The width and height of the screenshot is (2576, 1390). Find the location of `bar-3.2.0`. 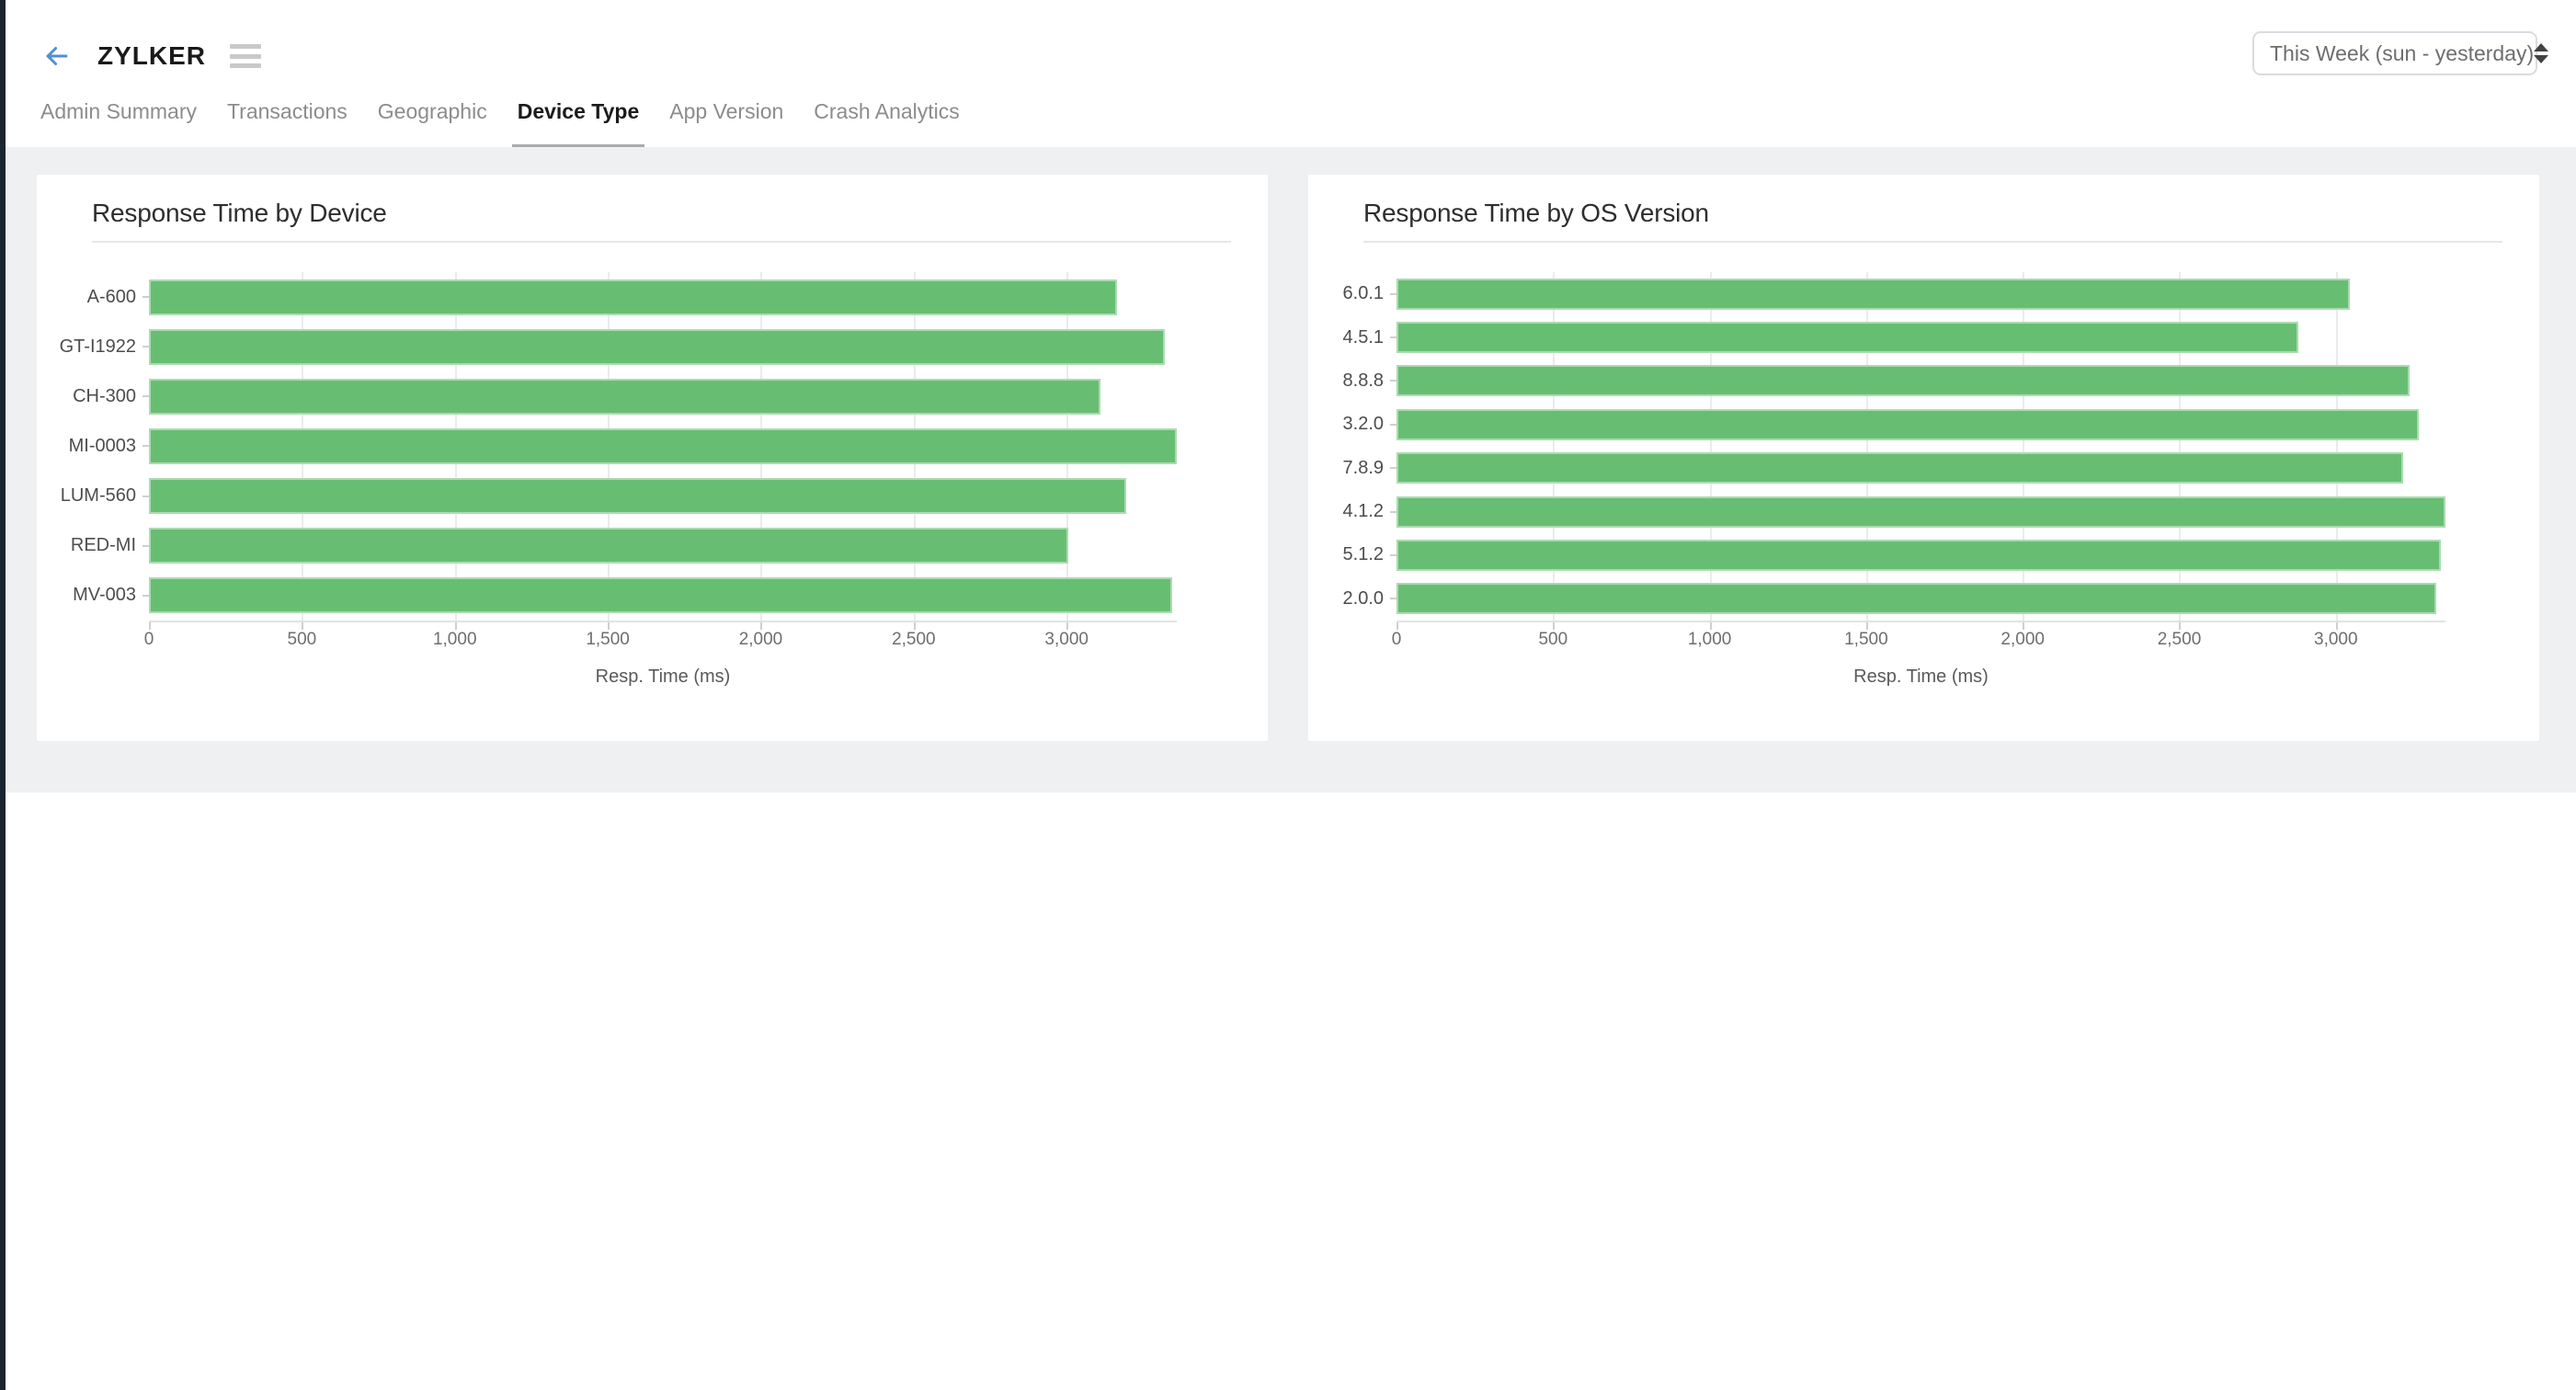

bar-3.2.0 is located at coordinates (1908, 424).